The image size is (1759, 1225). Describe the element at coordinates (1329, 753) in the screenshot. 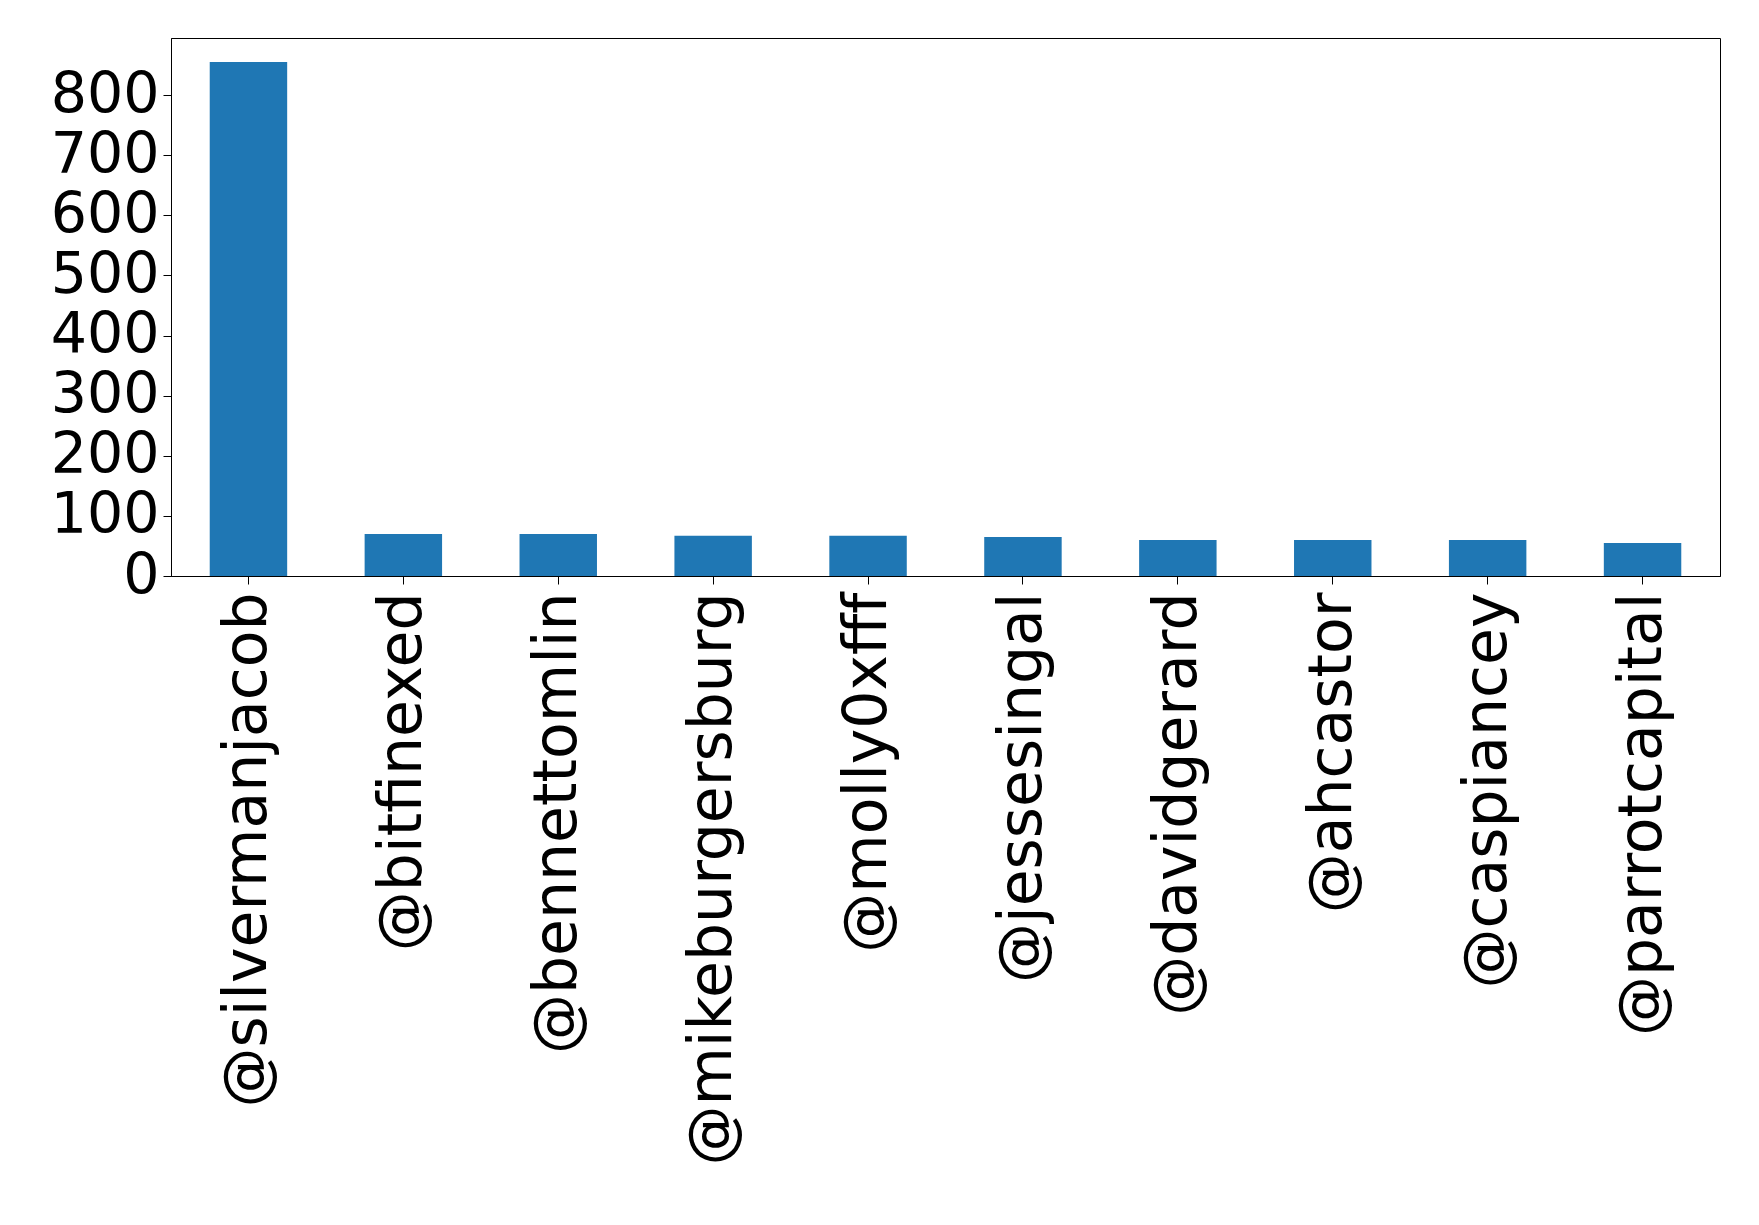

I see `x-tick-label: @ahcastor` at that location.